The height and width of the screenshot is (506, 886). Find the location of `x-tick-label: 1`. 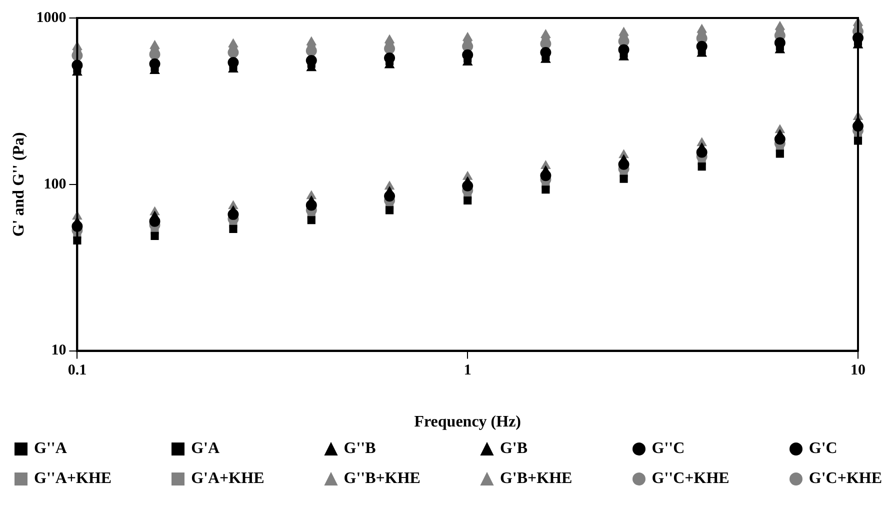

x-tick-label: 1 is located at coordinates (468, 370).